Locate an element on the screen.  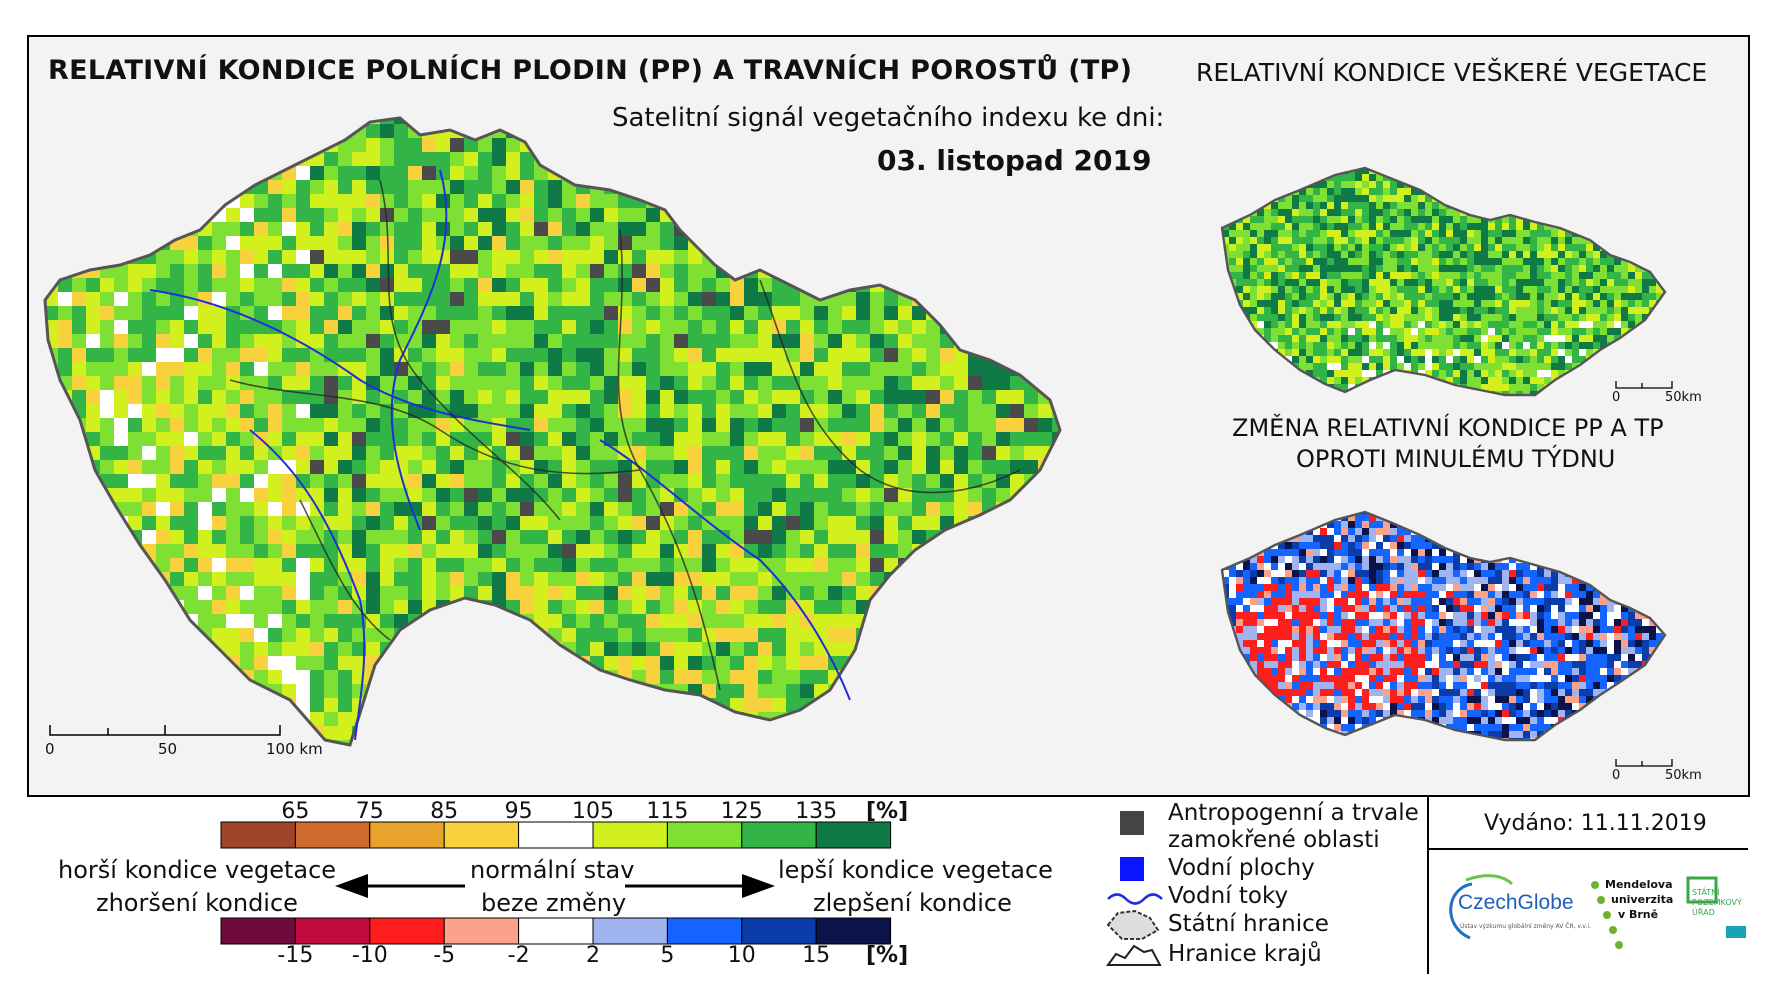
cond-ticks-label: 125 is located at coordinates (741, 811).